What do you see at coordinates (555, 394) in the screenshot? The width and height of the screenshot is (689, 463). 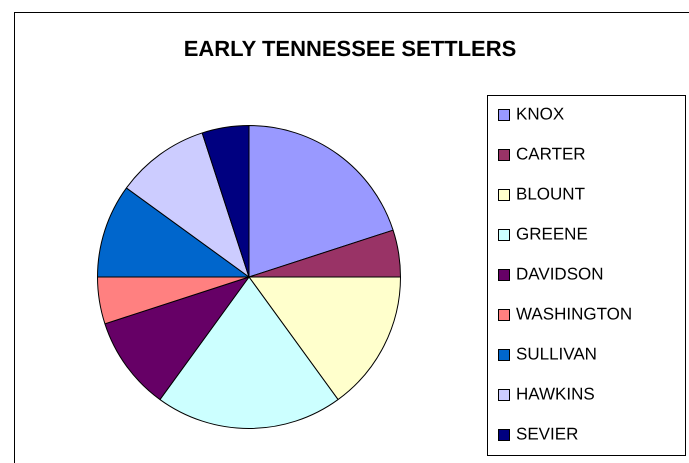 I see `legend-label: HAWKINS` at bounding box center [555, 394].